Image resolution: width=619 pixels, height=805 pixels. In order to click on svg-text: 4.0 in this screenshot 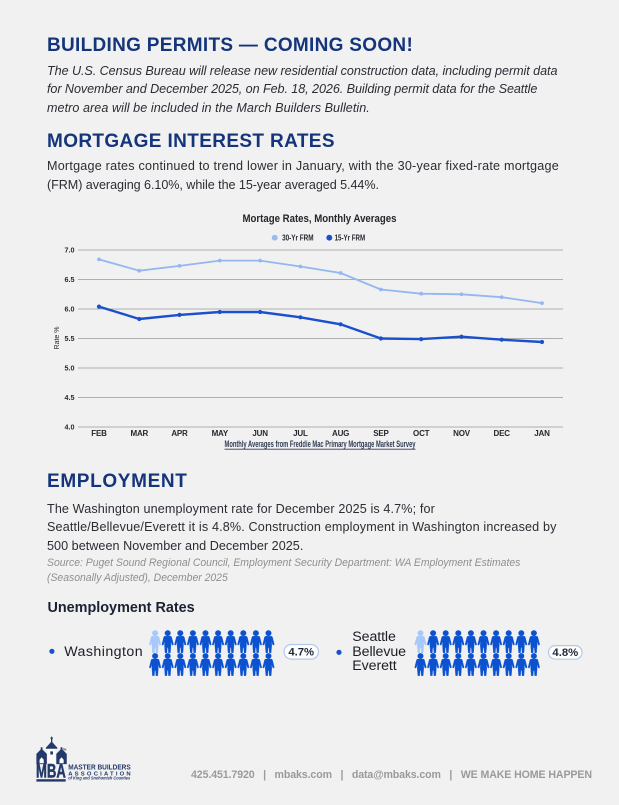, I will do `click(70, 426)`.